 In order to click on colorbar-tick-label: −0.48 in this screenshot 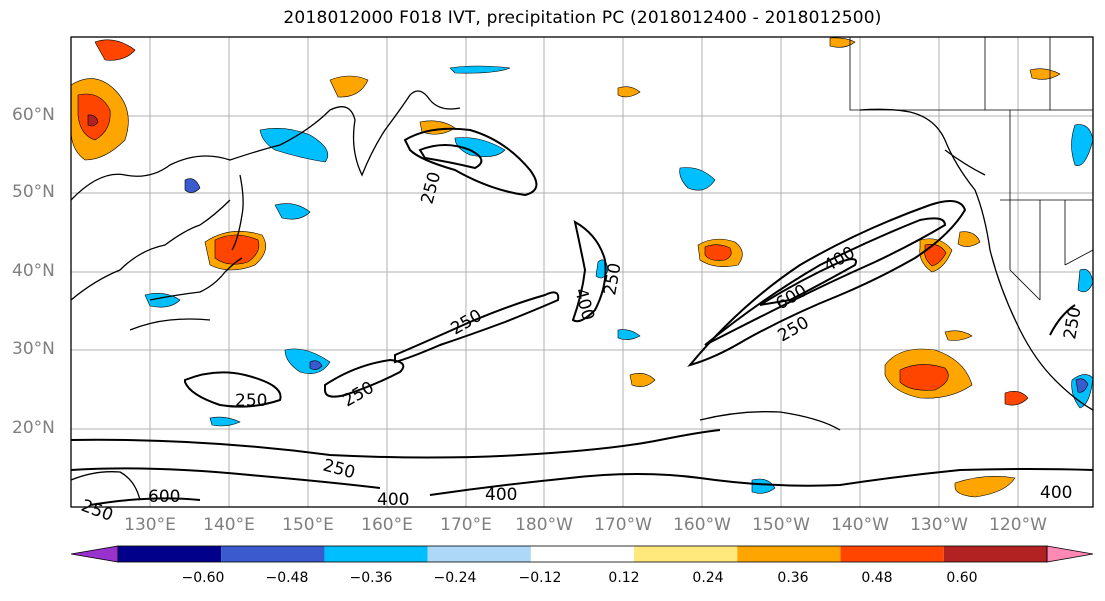, I will do `click(287, 578)`.